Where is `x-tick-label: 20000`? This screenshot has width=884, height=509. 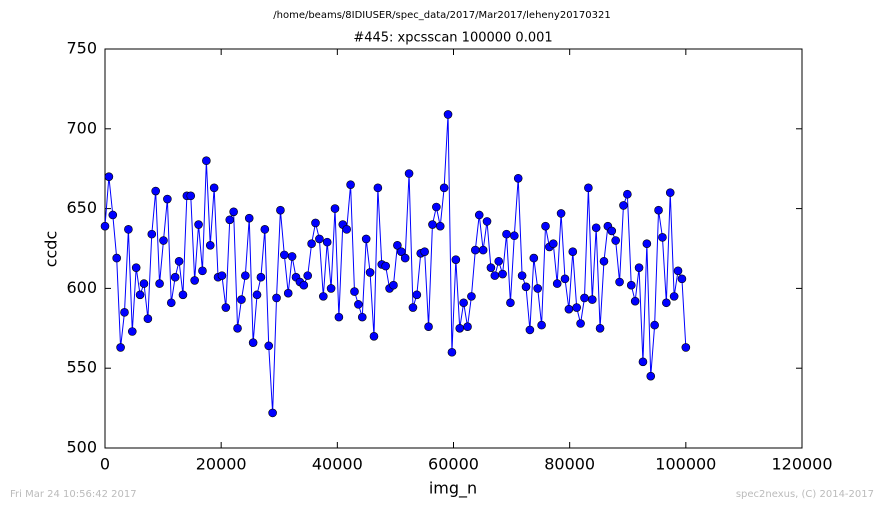 x-tick-label: 20000 is located at coordinates (221, 464).